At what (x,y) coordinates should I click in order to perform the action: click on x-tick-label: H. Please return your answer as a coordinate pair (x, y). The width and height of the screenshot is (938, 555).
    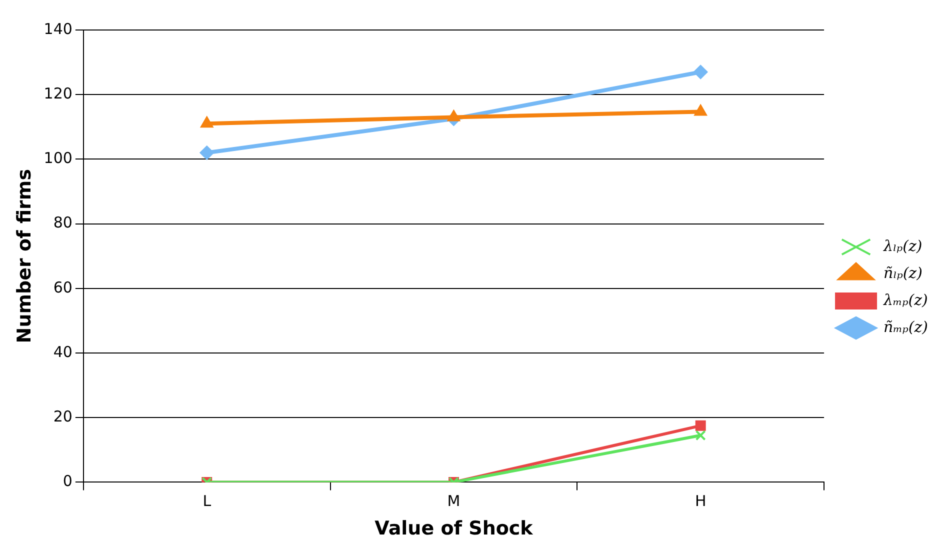
    Looking at the image, I should click on (700, 501).